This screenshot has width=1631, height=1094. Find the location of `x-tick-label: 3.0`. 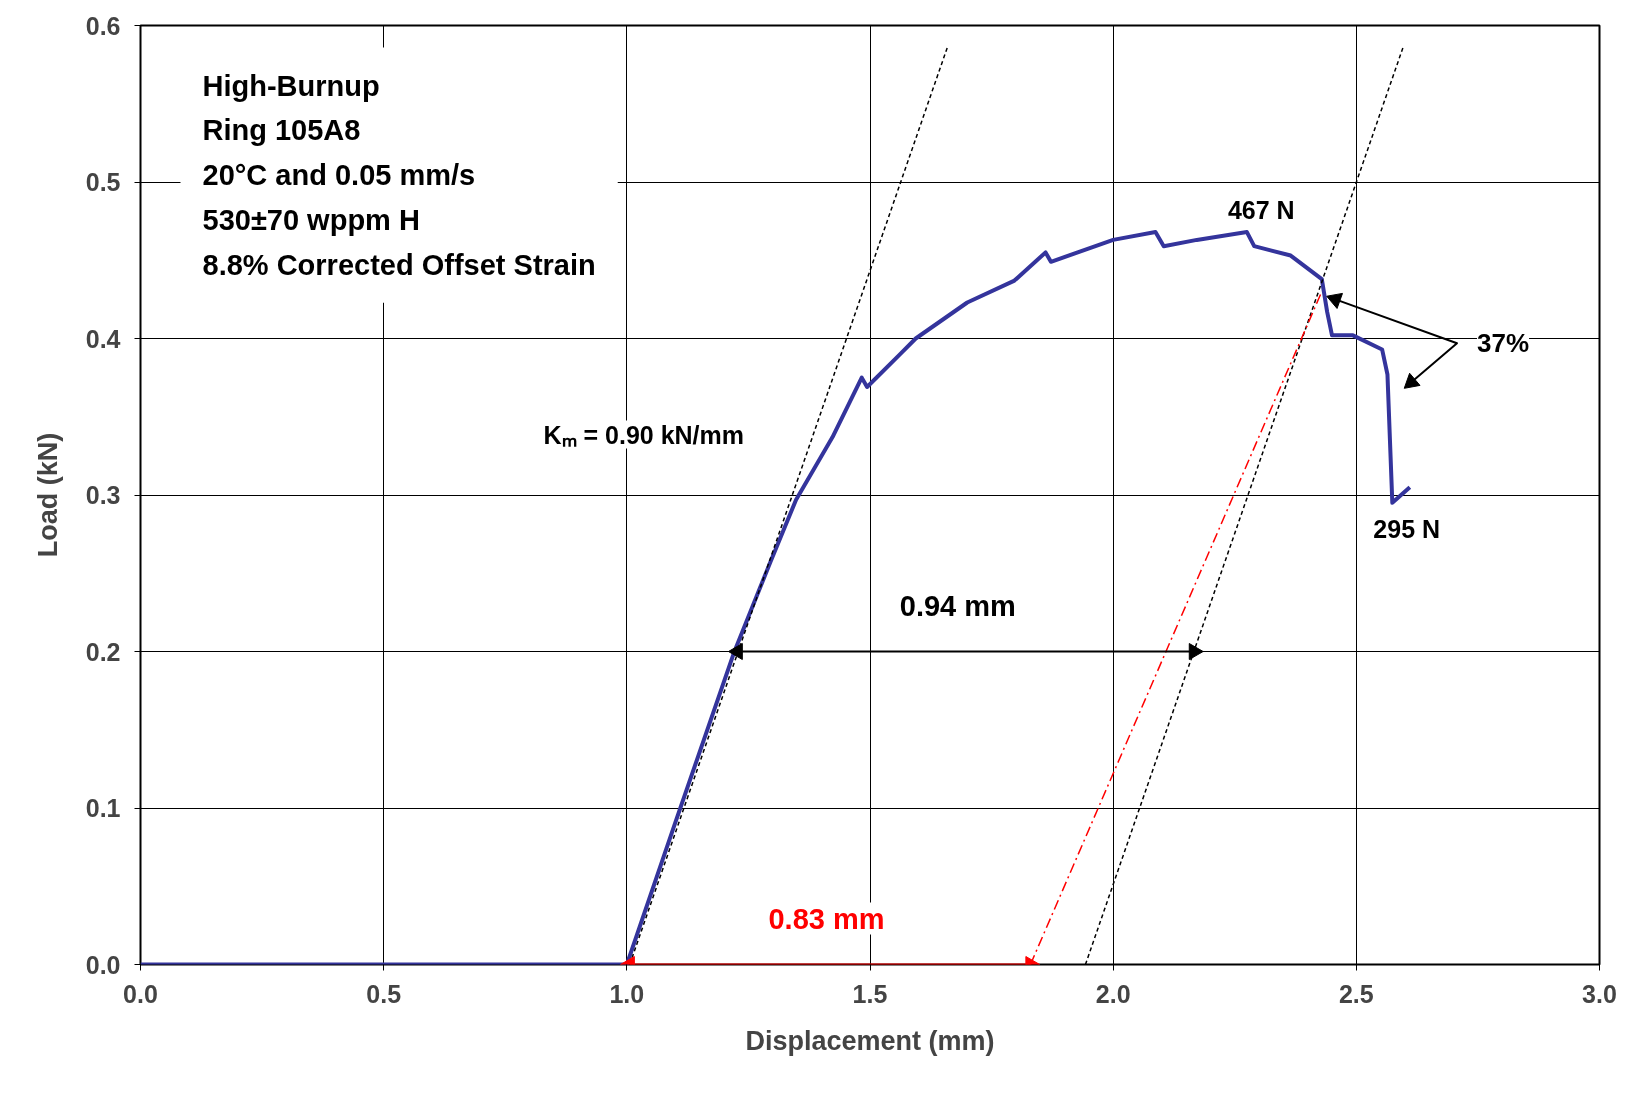

x-tick-label: 3.0 is located at coordinates (1599, 993).